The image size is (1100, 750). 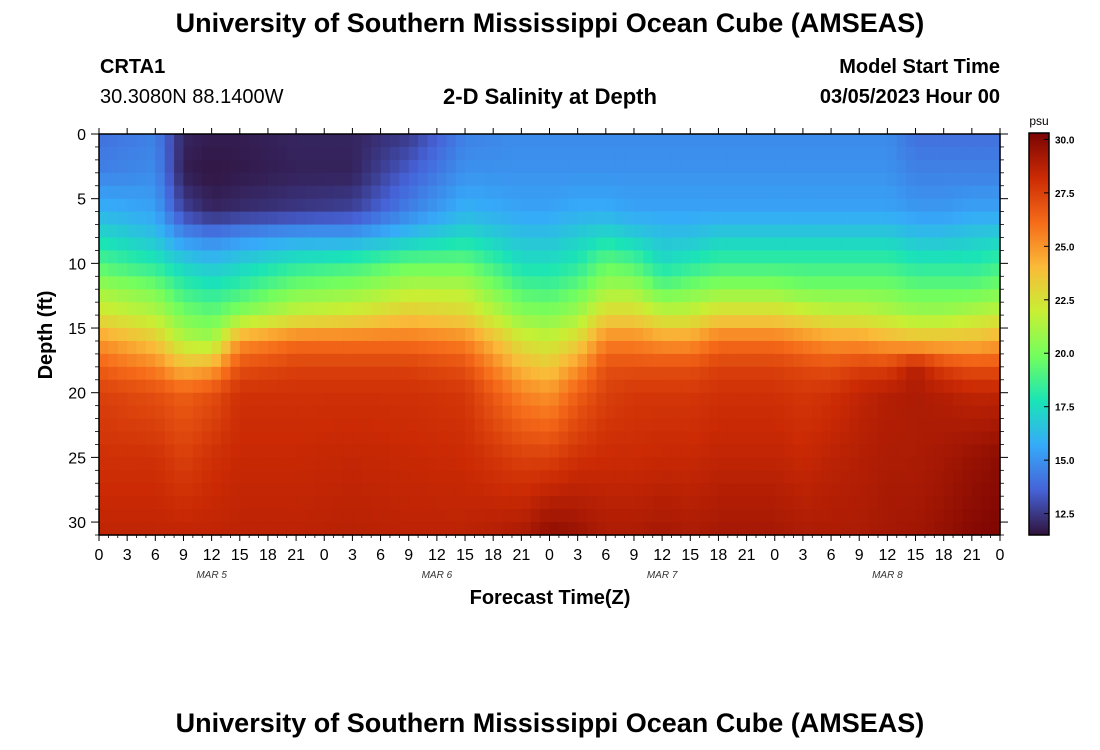 What do you see at coordinates (352, 555) in the screenshot?
I see `x-tick-label: 3` at bounding box center [352, 555].